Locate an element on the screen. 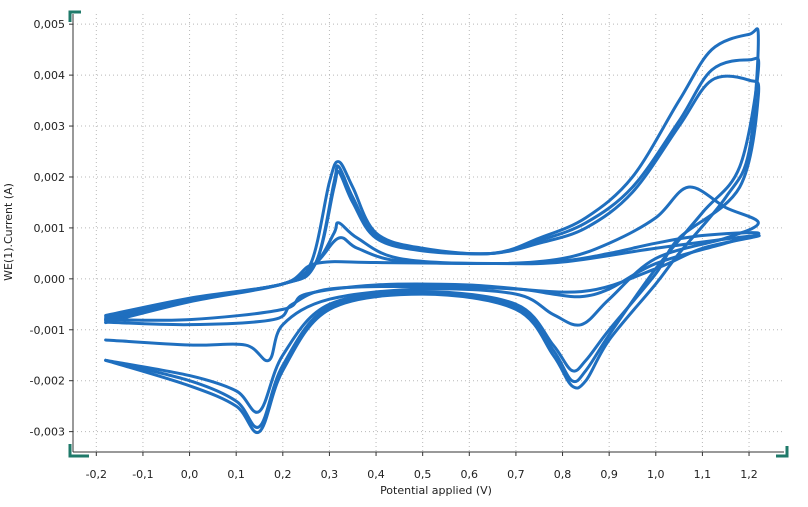 This screenshot has height=507, width=808. top-left-marker is located at coordinates (74, 16).